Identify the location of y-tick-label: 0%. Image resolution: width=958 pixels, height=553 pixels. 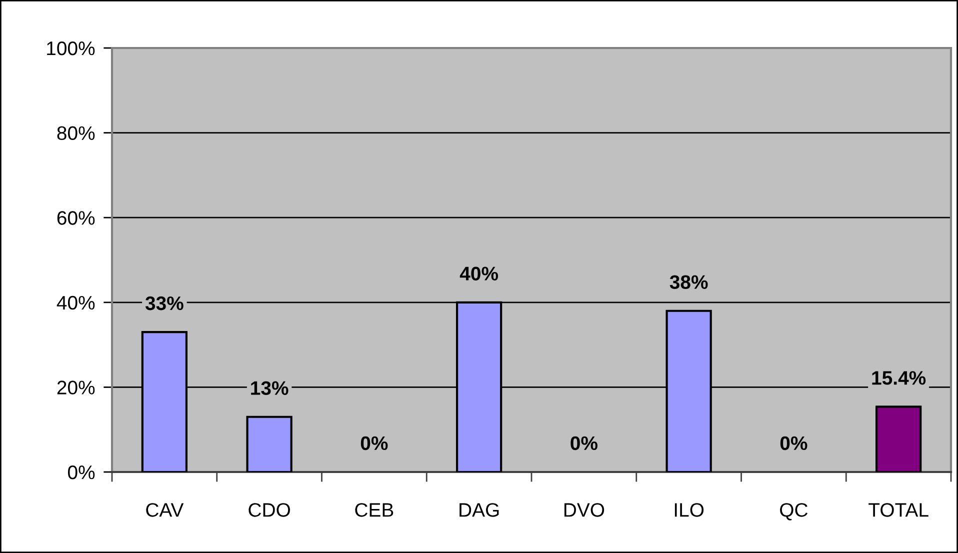
(81, 472).